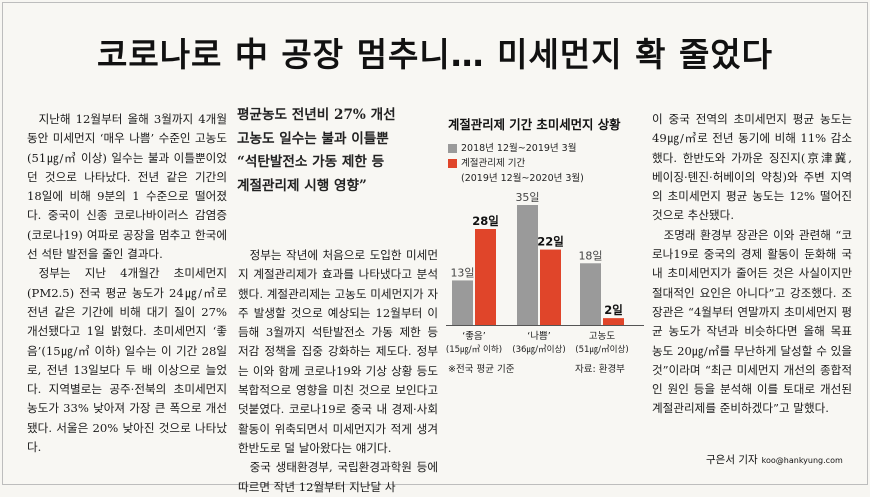 Image resolution: width=870 pixels, height=497 pixels. I want to click on legend-swatch-red, so click(452, 163).